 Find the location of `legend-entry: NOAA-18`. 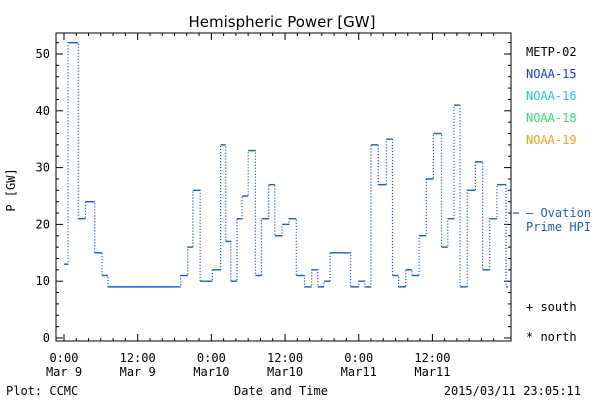

legend-entry: NOAA-18 is located at coordinates (551, 118).